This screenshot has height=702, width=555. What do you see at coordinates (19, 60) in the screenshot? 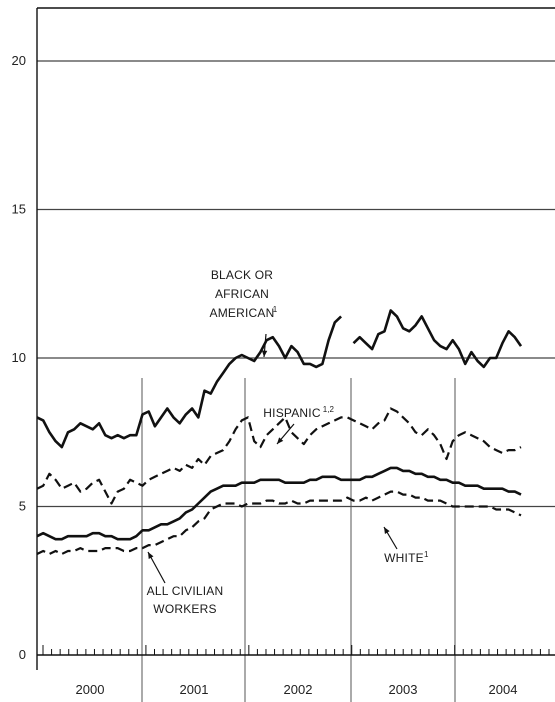
I see `y-tick-label-20: 20` at bounding box center [19, 60].